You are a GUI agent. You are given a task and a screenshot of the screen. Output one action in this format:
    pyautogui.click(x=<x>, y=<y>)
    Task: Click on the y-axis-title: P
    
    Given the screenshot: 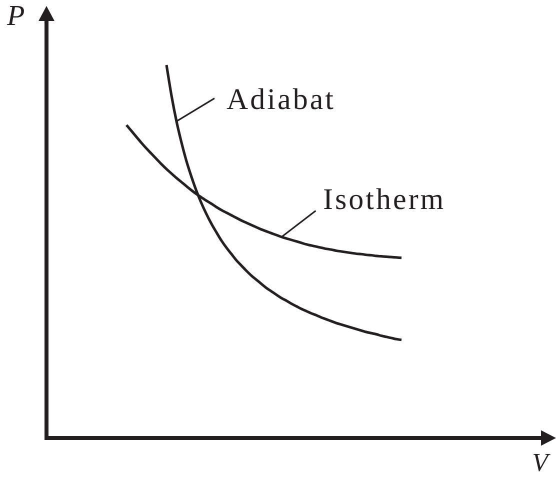 What is the action you would take?
    pyautogui.click(x=15, y=16)
    